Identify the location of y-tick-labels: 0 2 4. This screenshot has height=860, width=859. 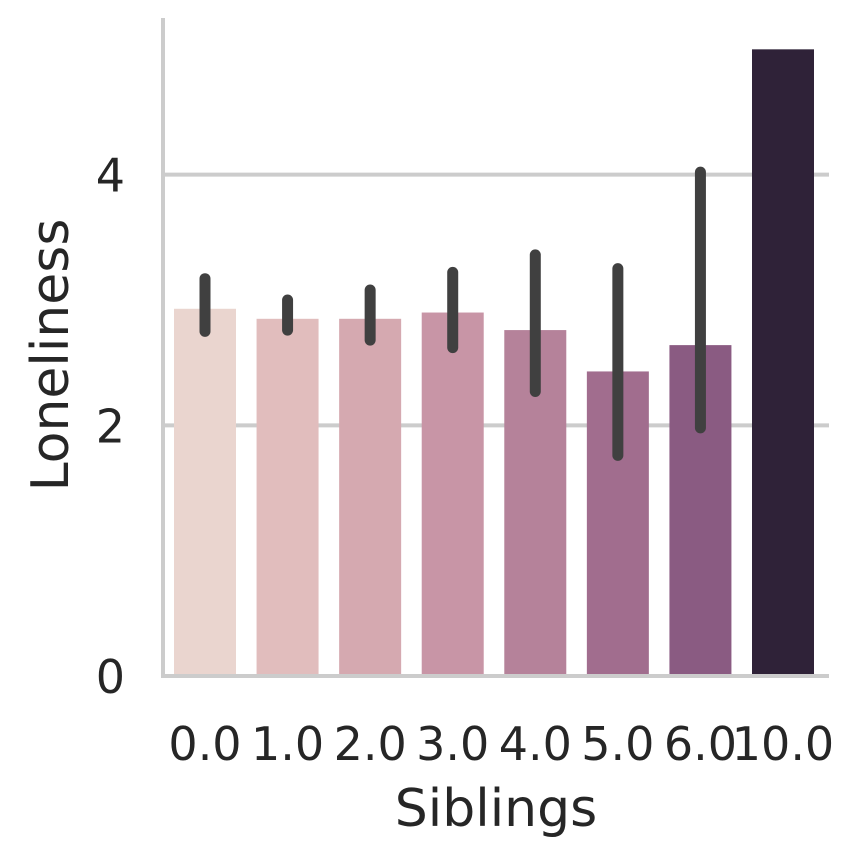
(110, 426).